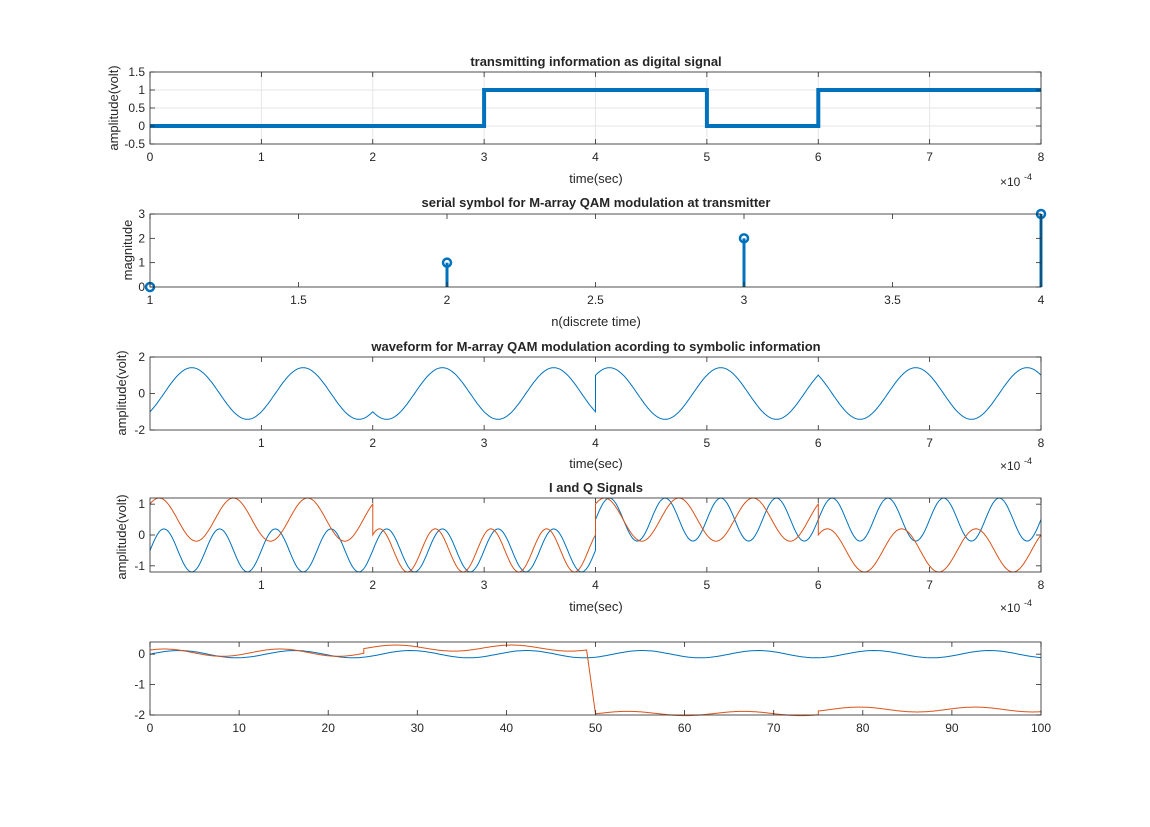 Image resolution: width=1150 pixels, height=827 pixels. I want to click on iq-x-tick-label: 8, so click(1041, 585).